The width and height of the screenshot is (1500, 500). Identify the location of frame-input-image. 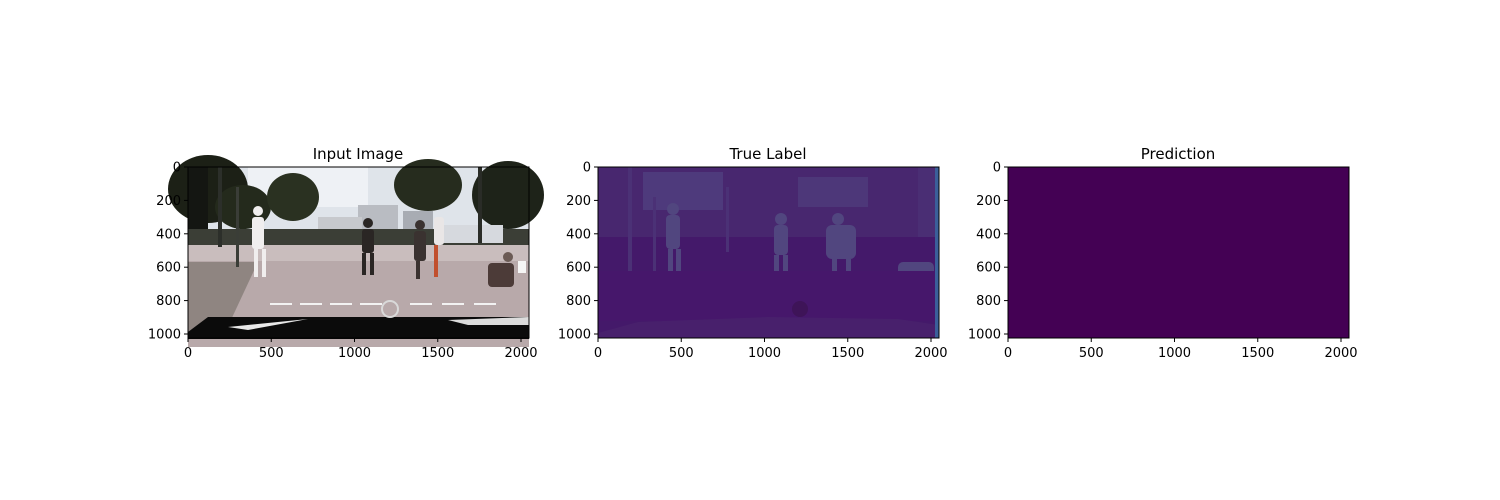
(358, 252).